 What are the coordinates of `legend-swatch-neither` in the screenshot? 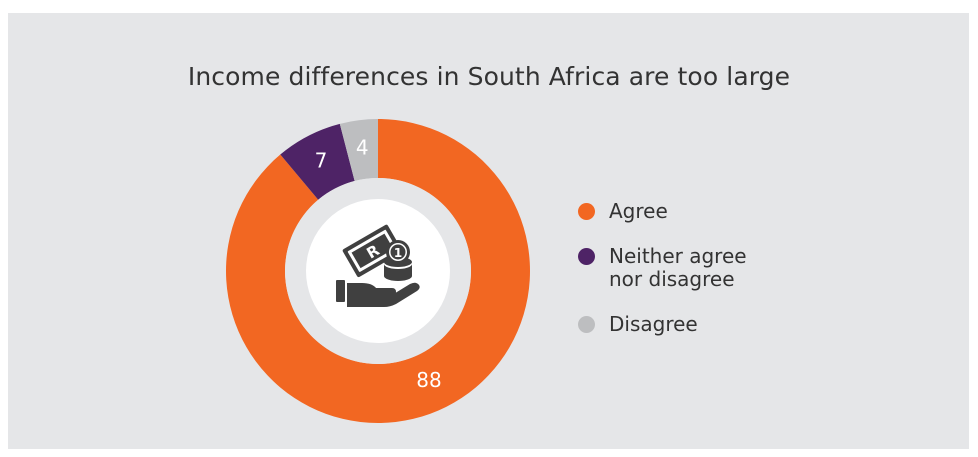 It's located at (586, 256).